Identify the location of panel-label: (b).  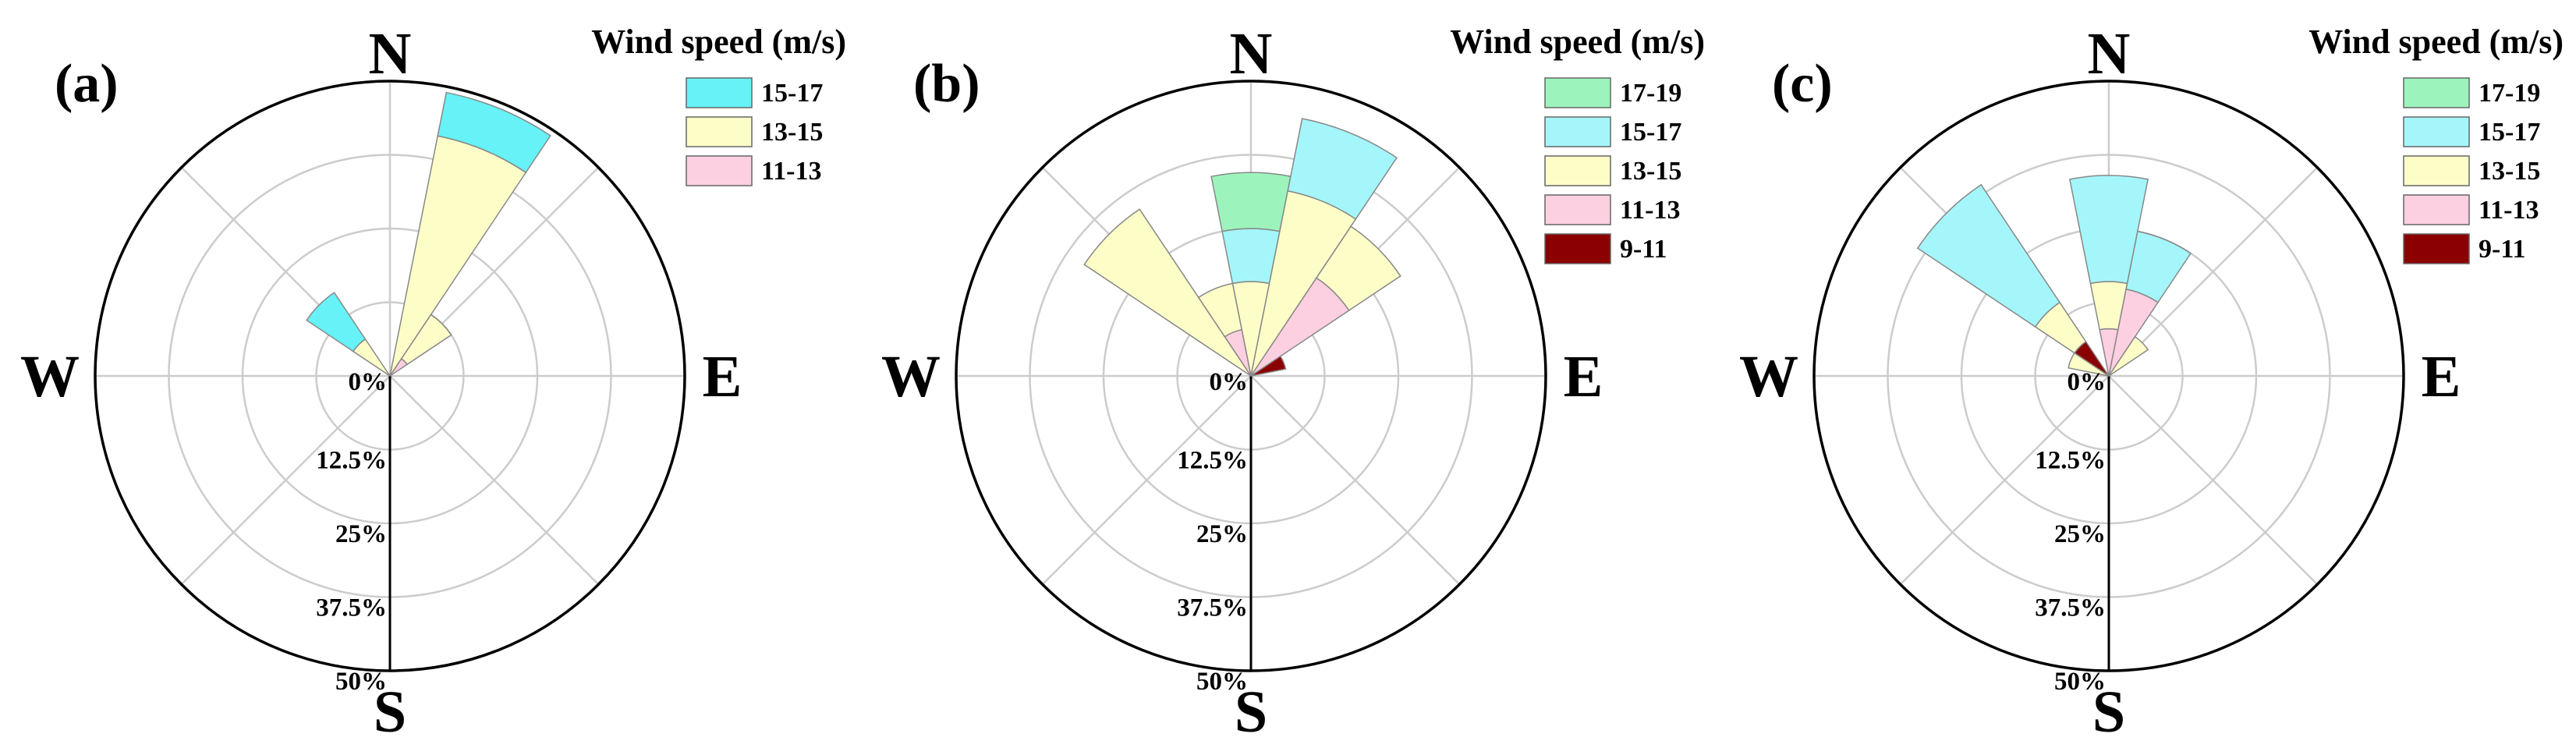
(946, 84).